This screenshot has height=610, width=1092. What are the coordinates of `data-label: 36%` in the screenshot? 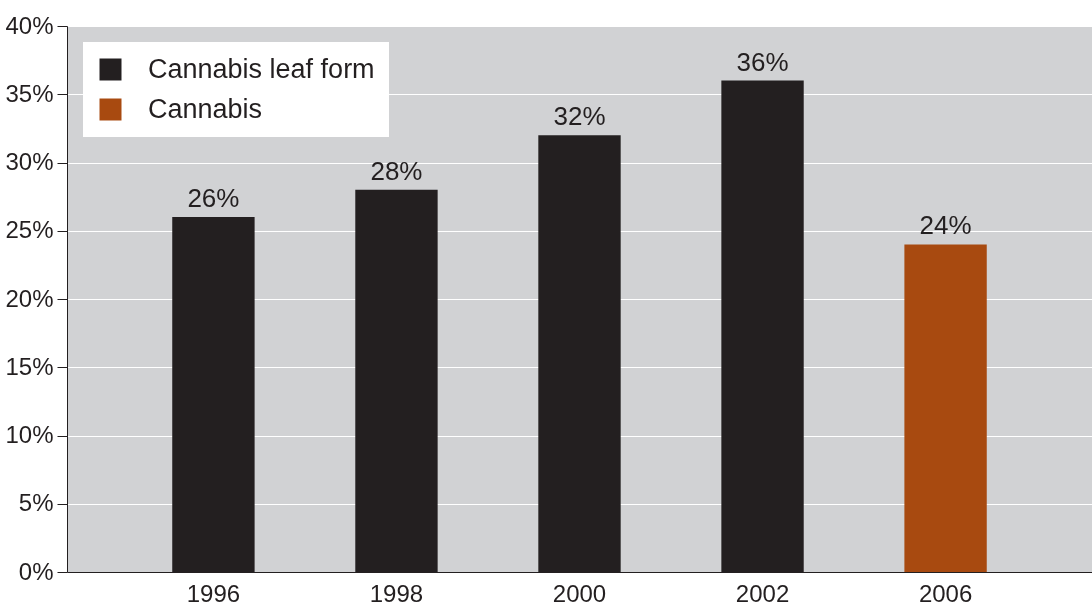 It's located at (762, 61).